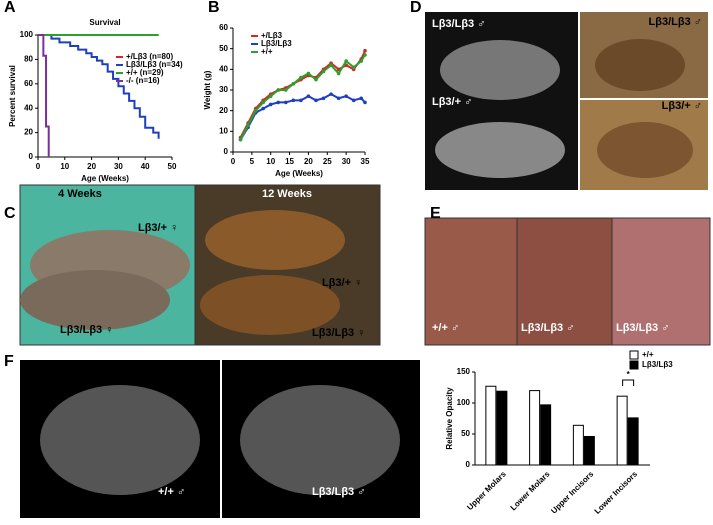 This screenshot has width=713, height=525. I want to click on y-tick-label: 20, so click(28, 132).